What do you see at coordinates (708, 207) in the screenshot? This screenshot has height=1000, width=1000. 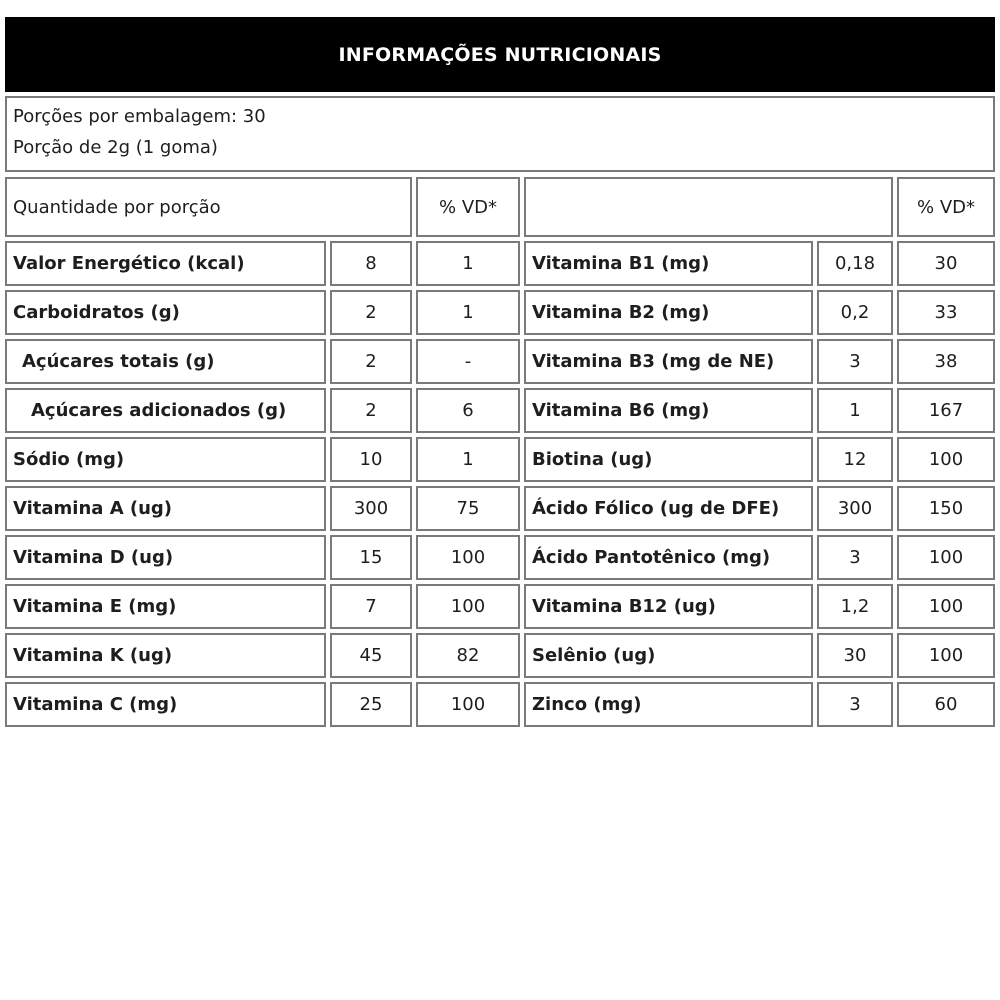 I see `header-empty` at bounding box center [708, 207].